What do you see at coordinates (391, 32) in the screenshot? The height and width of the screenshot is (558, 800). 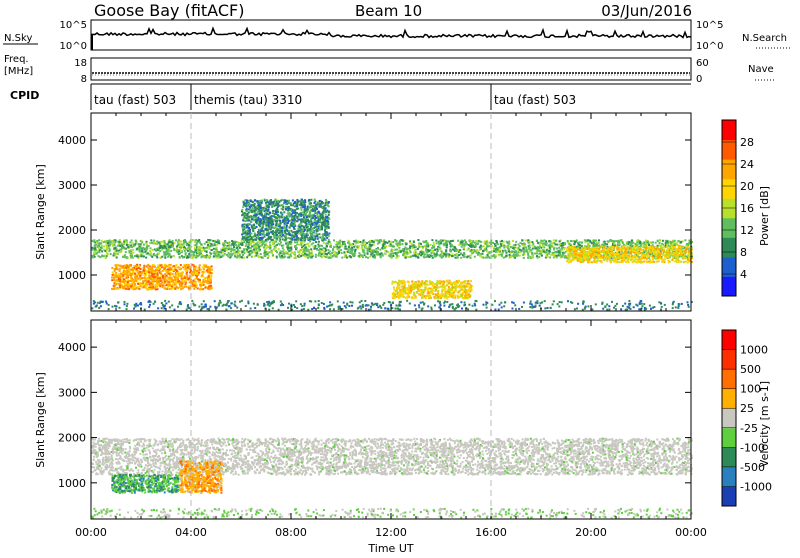 I see `nsky-trace` at bounding box center [391, 32].